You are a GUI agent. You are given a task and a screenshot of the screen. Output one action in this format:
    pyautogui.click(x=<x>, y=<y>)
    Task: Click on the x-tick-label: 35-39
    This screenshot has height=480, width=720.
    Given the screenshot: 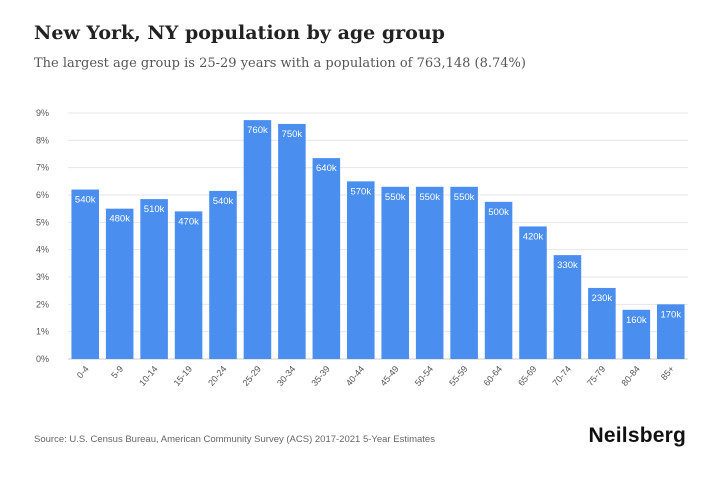 What is the action you would take?
    pyautogui.click(x=320, y=376)
    